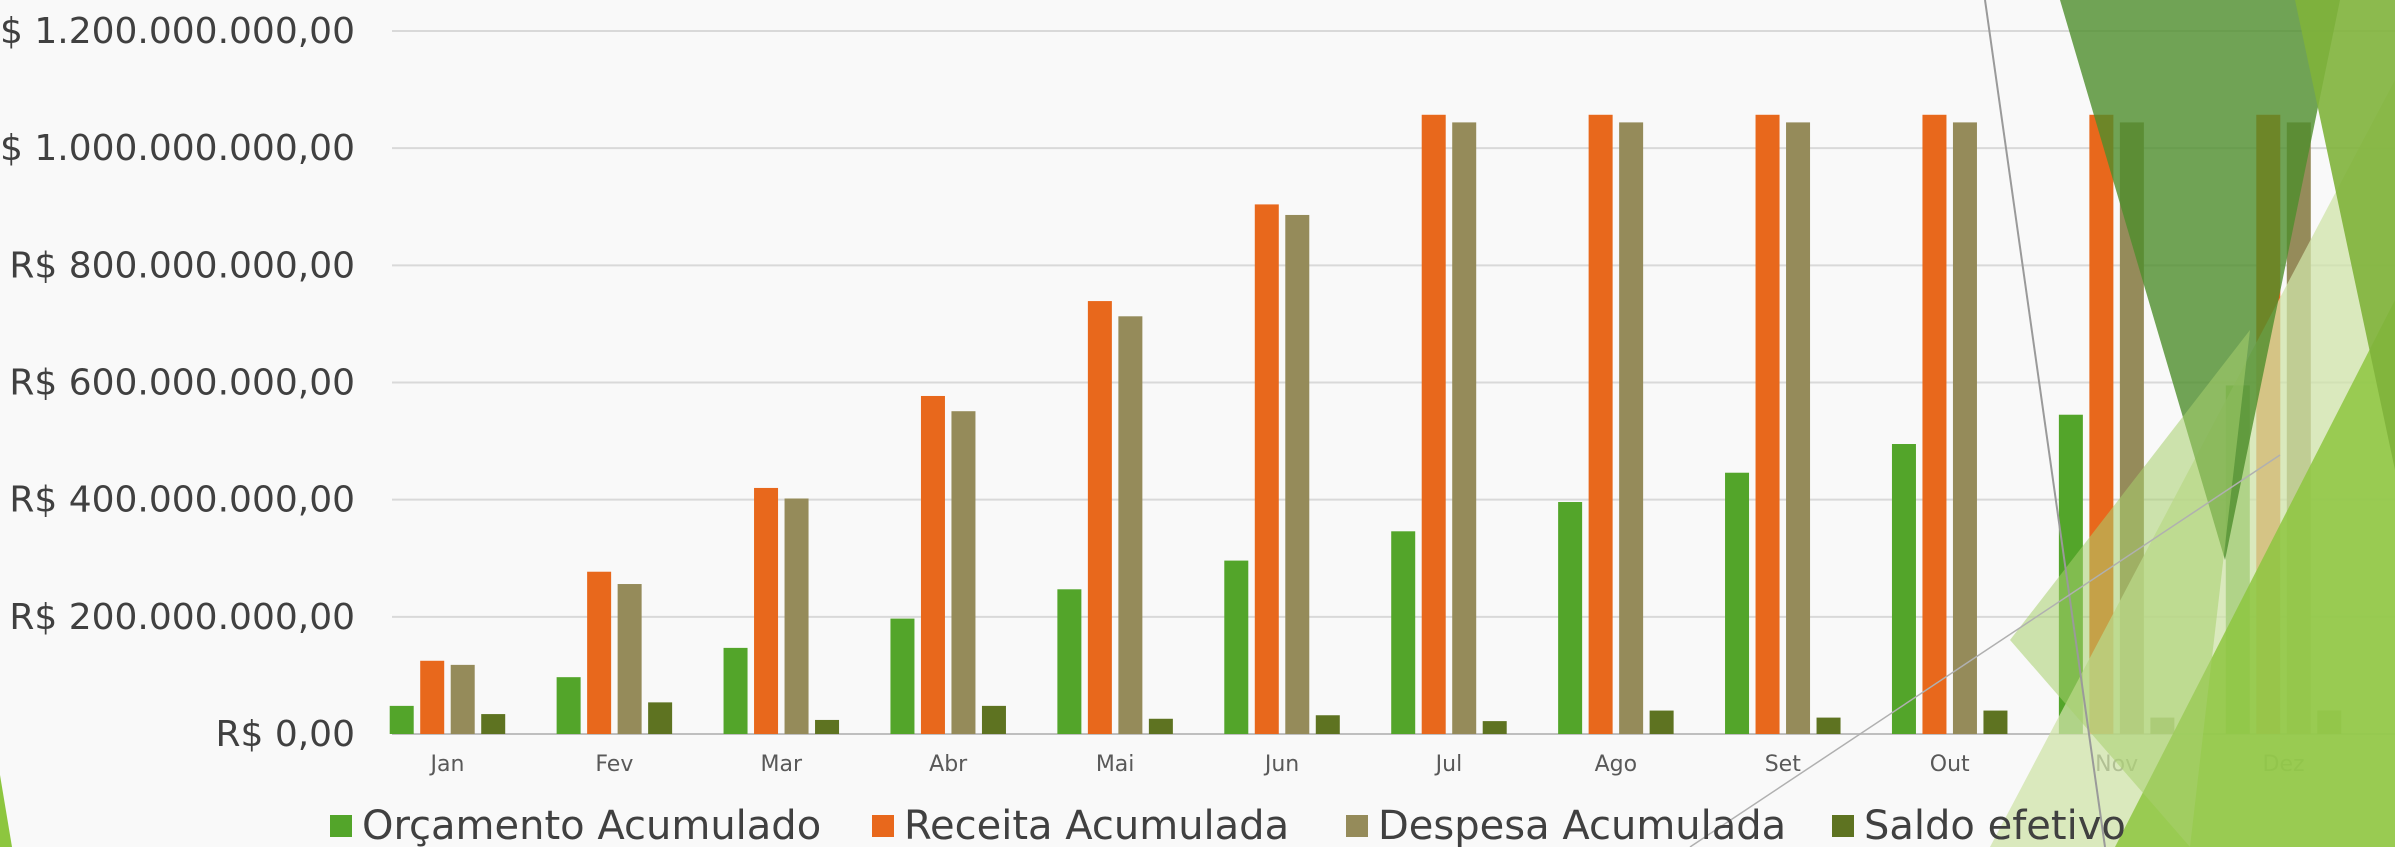 This screenshot has width=2395, height=847. Describe the element at coordinates (1934, 424) in the screenshot. I see `bar-receita-acumulada-out` at that location.